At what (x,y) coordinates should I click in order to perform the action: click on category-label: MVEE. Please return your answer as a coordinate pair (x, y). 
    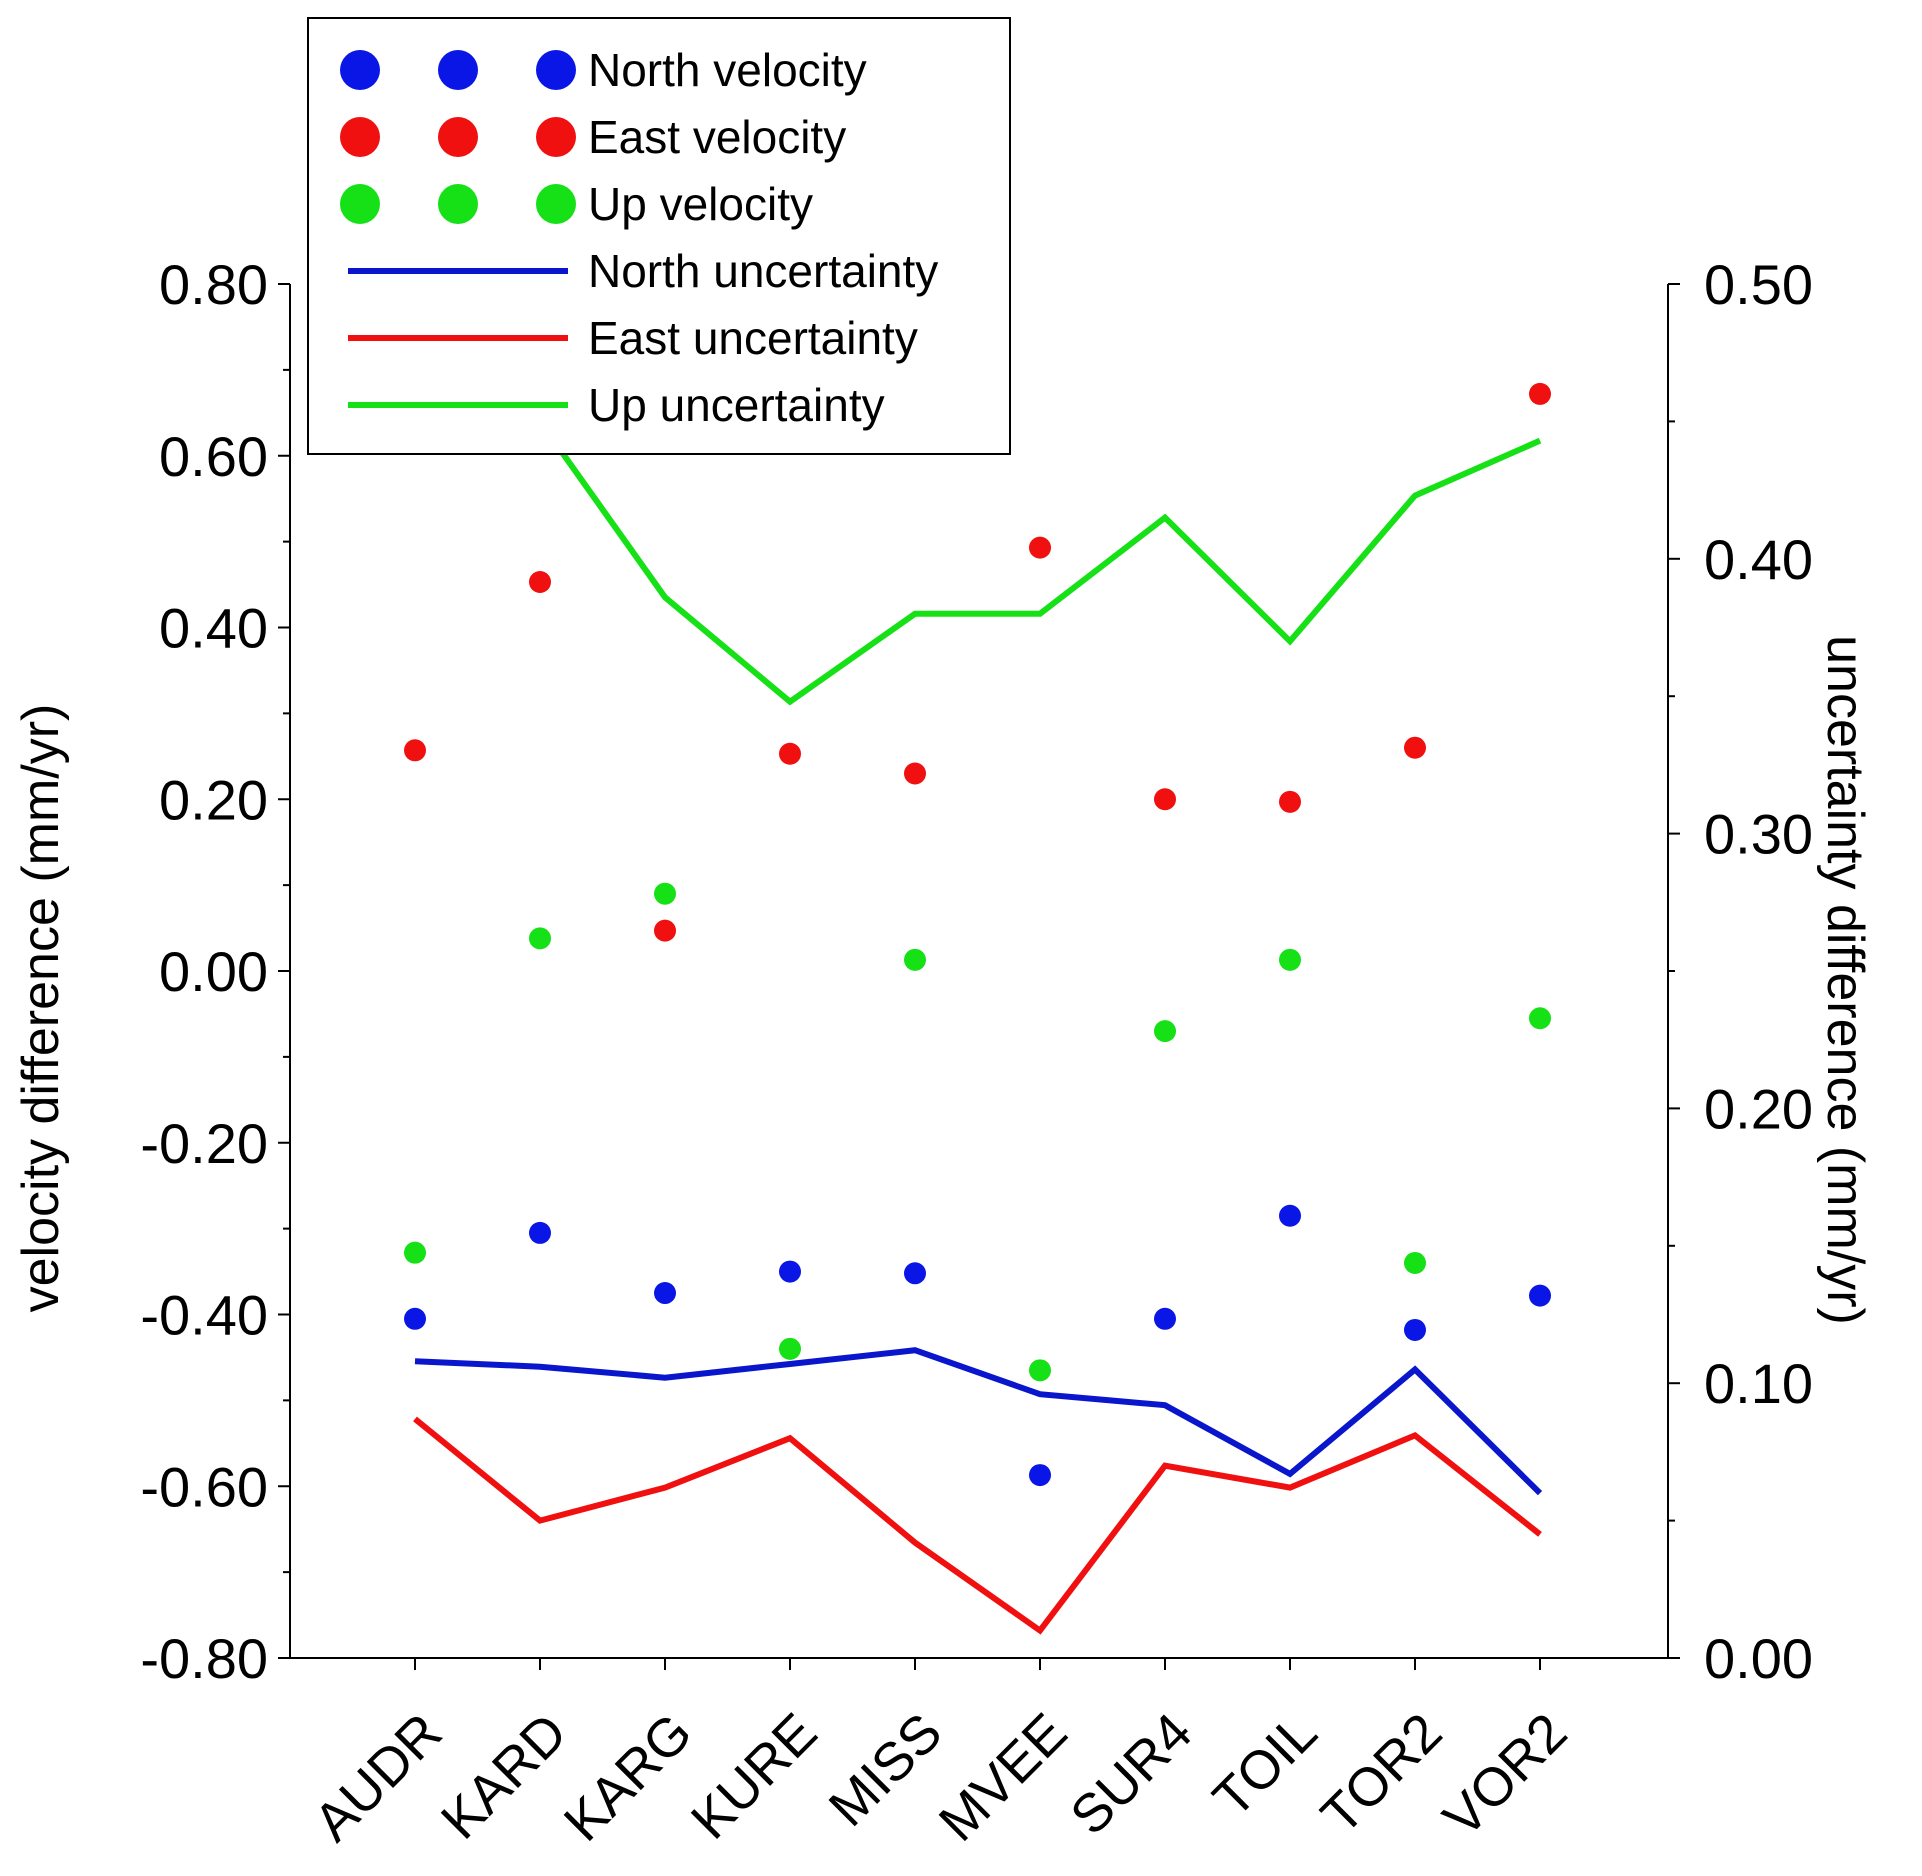
    Looking at the image, I should click on (1003, 1777).